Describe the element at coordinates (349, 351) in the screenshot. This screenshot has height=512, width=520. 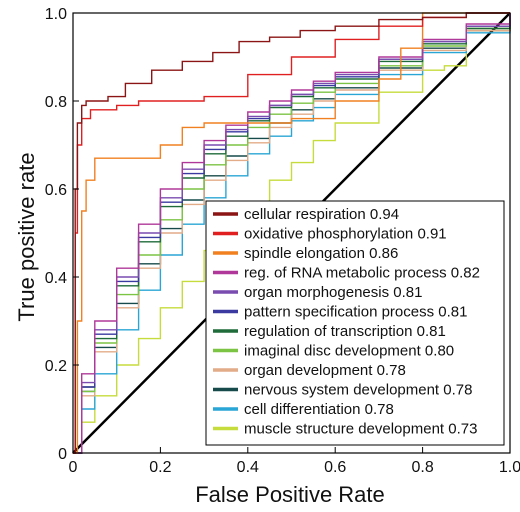
I see `legend-entry: imaginal disc development 0.80` at that location.